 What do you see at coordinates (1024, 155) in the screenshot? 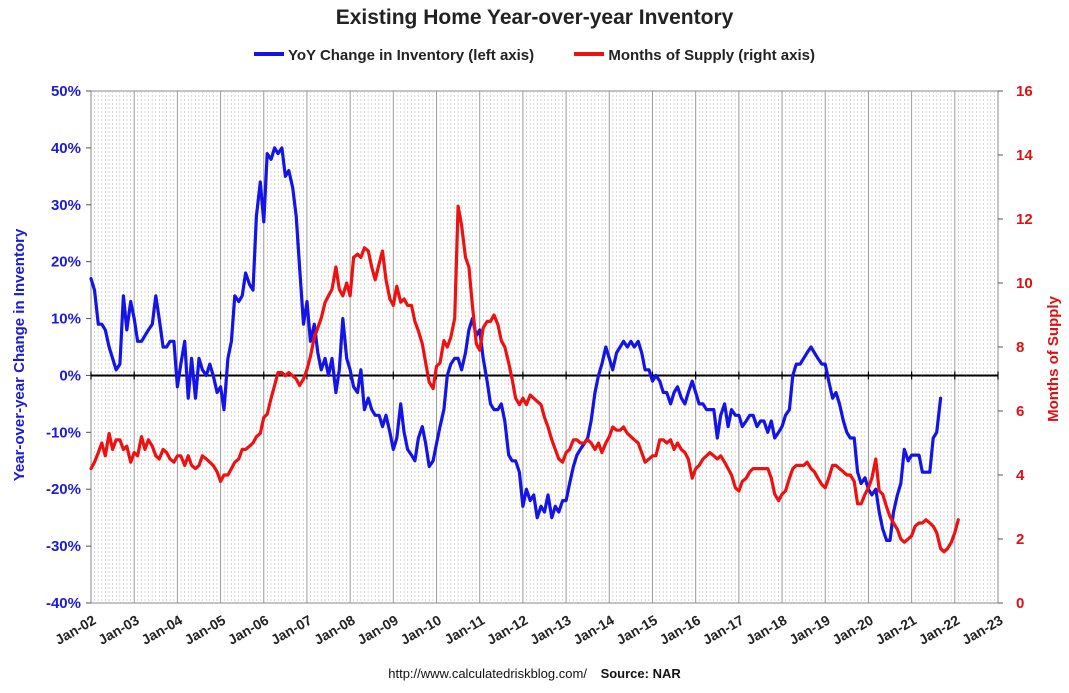
I see `y-right-tick-label: 14` at bounding box center [1024, 155].